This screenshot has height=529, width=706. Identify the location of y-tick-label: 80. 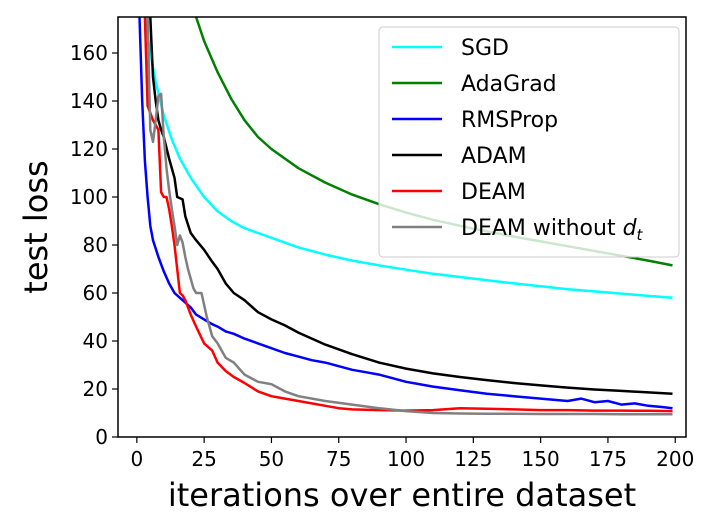
(95, 245).